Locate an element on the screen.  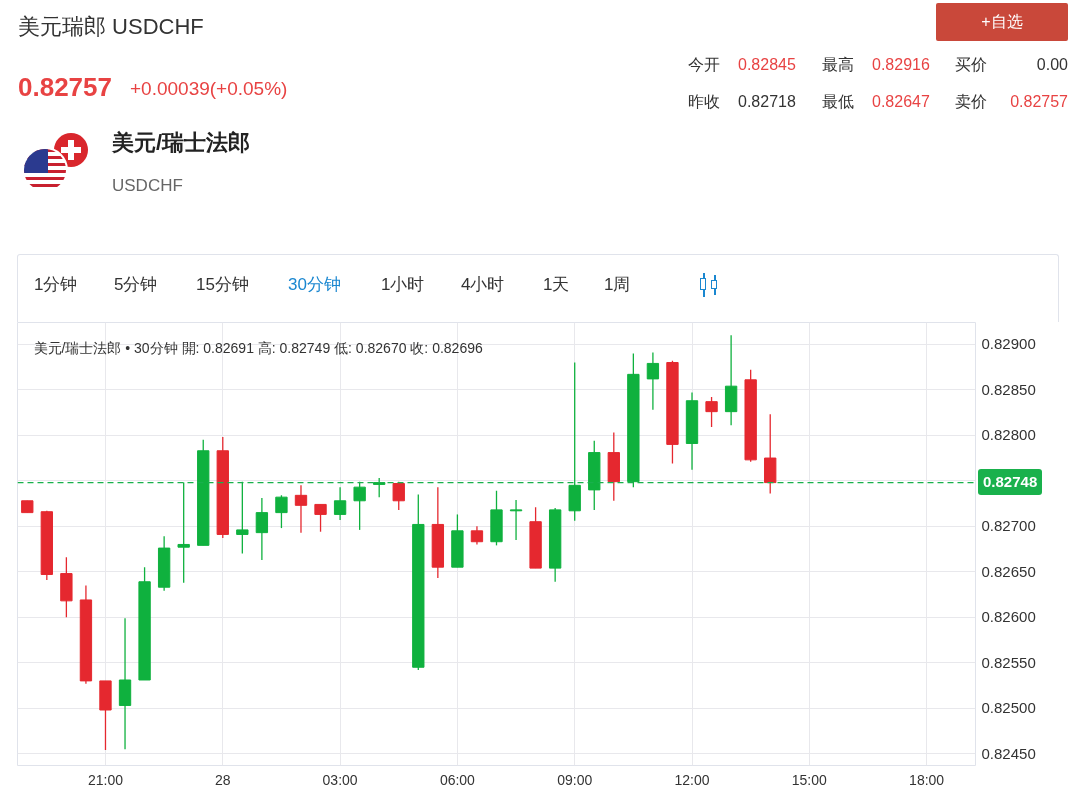
text: 5分钟 is located at coordinates (136, 285).